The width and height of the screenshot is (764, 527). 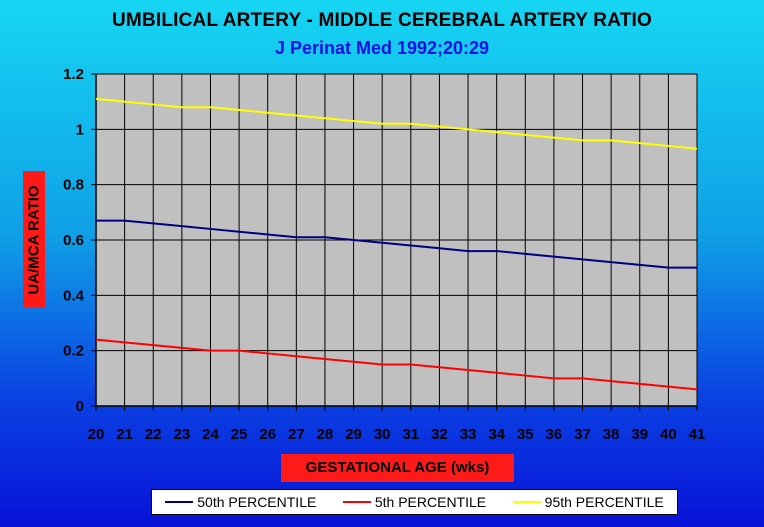 I want to click on x-tick-label: 23, so click(x=182, y=434).